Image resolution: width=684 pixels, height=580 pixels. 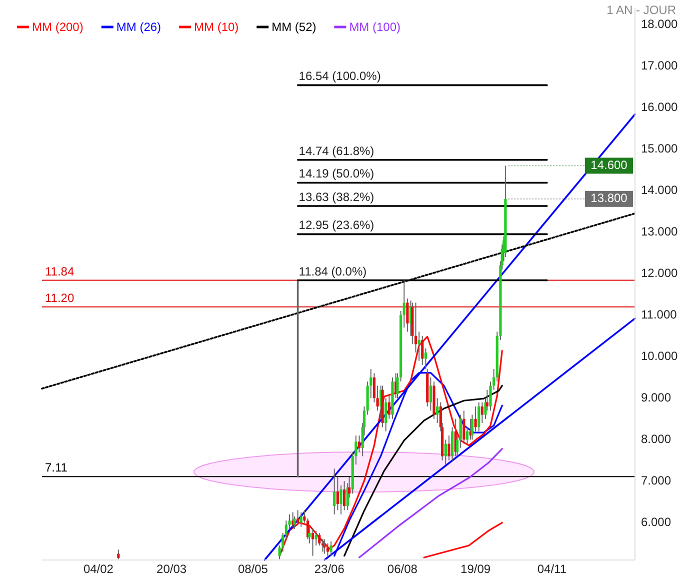 I want to click on annotation: 13.800, so click(x=609, y=198).